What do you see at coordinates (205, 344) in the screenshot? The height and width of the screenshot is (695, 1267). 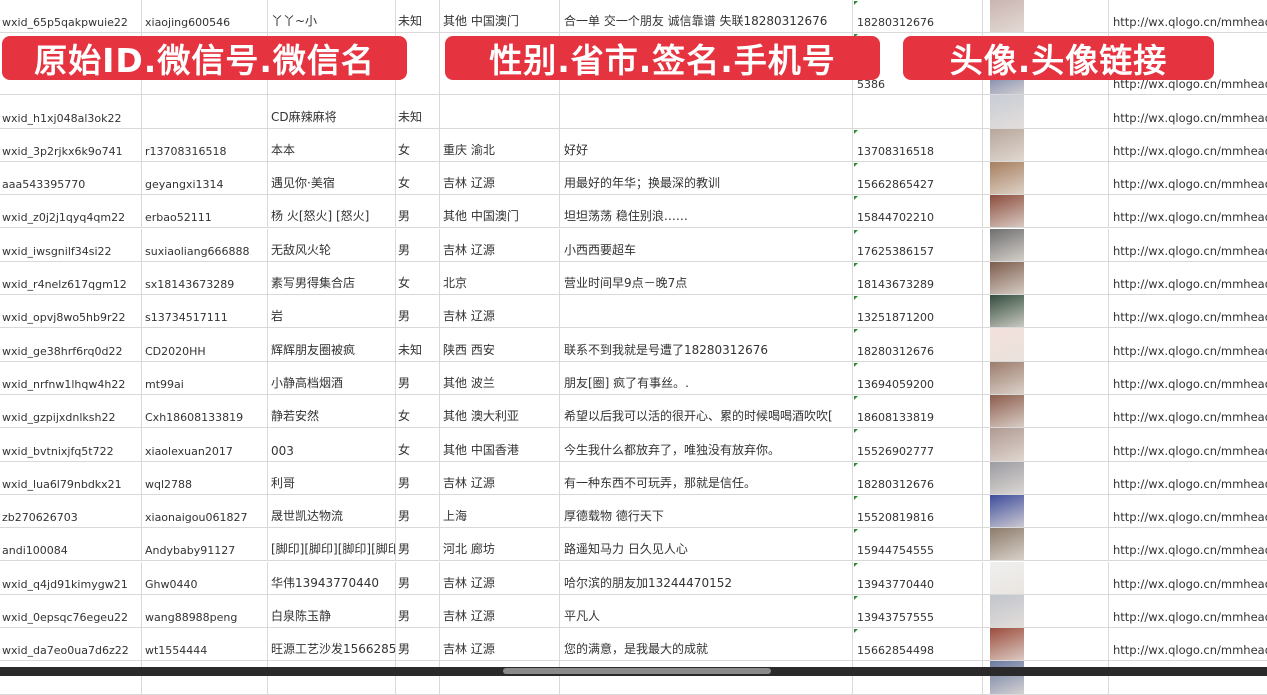 I see `wechat-id-cell: CD2020HH` at bounding box center [205, 344].